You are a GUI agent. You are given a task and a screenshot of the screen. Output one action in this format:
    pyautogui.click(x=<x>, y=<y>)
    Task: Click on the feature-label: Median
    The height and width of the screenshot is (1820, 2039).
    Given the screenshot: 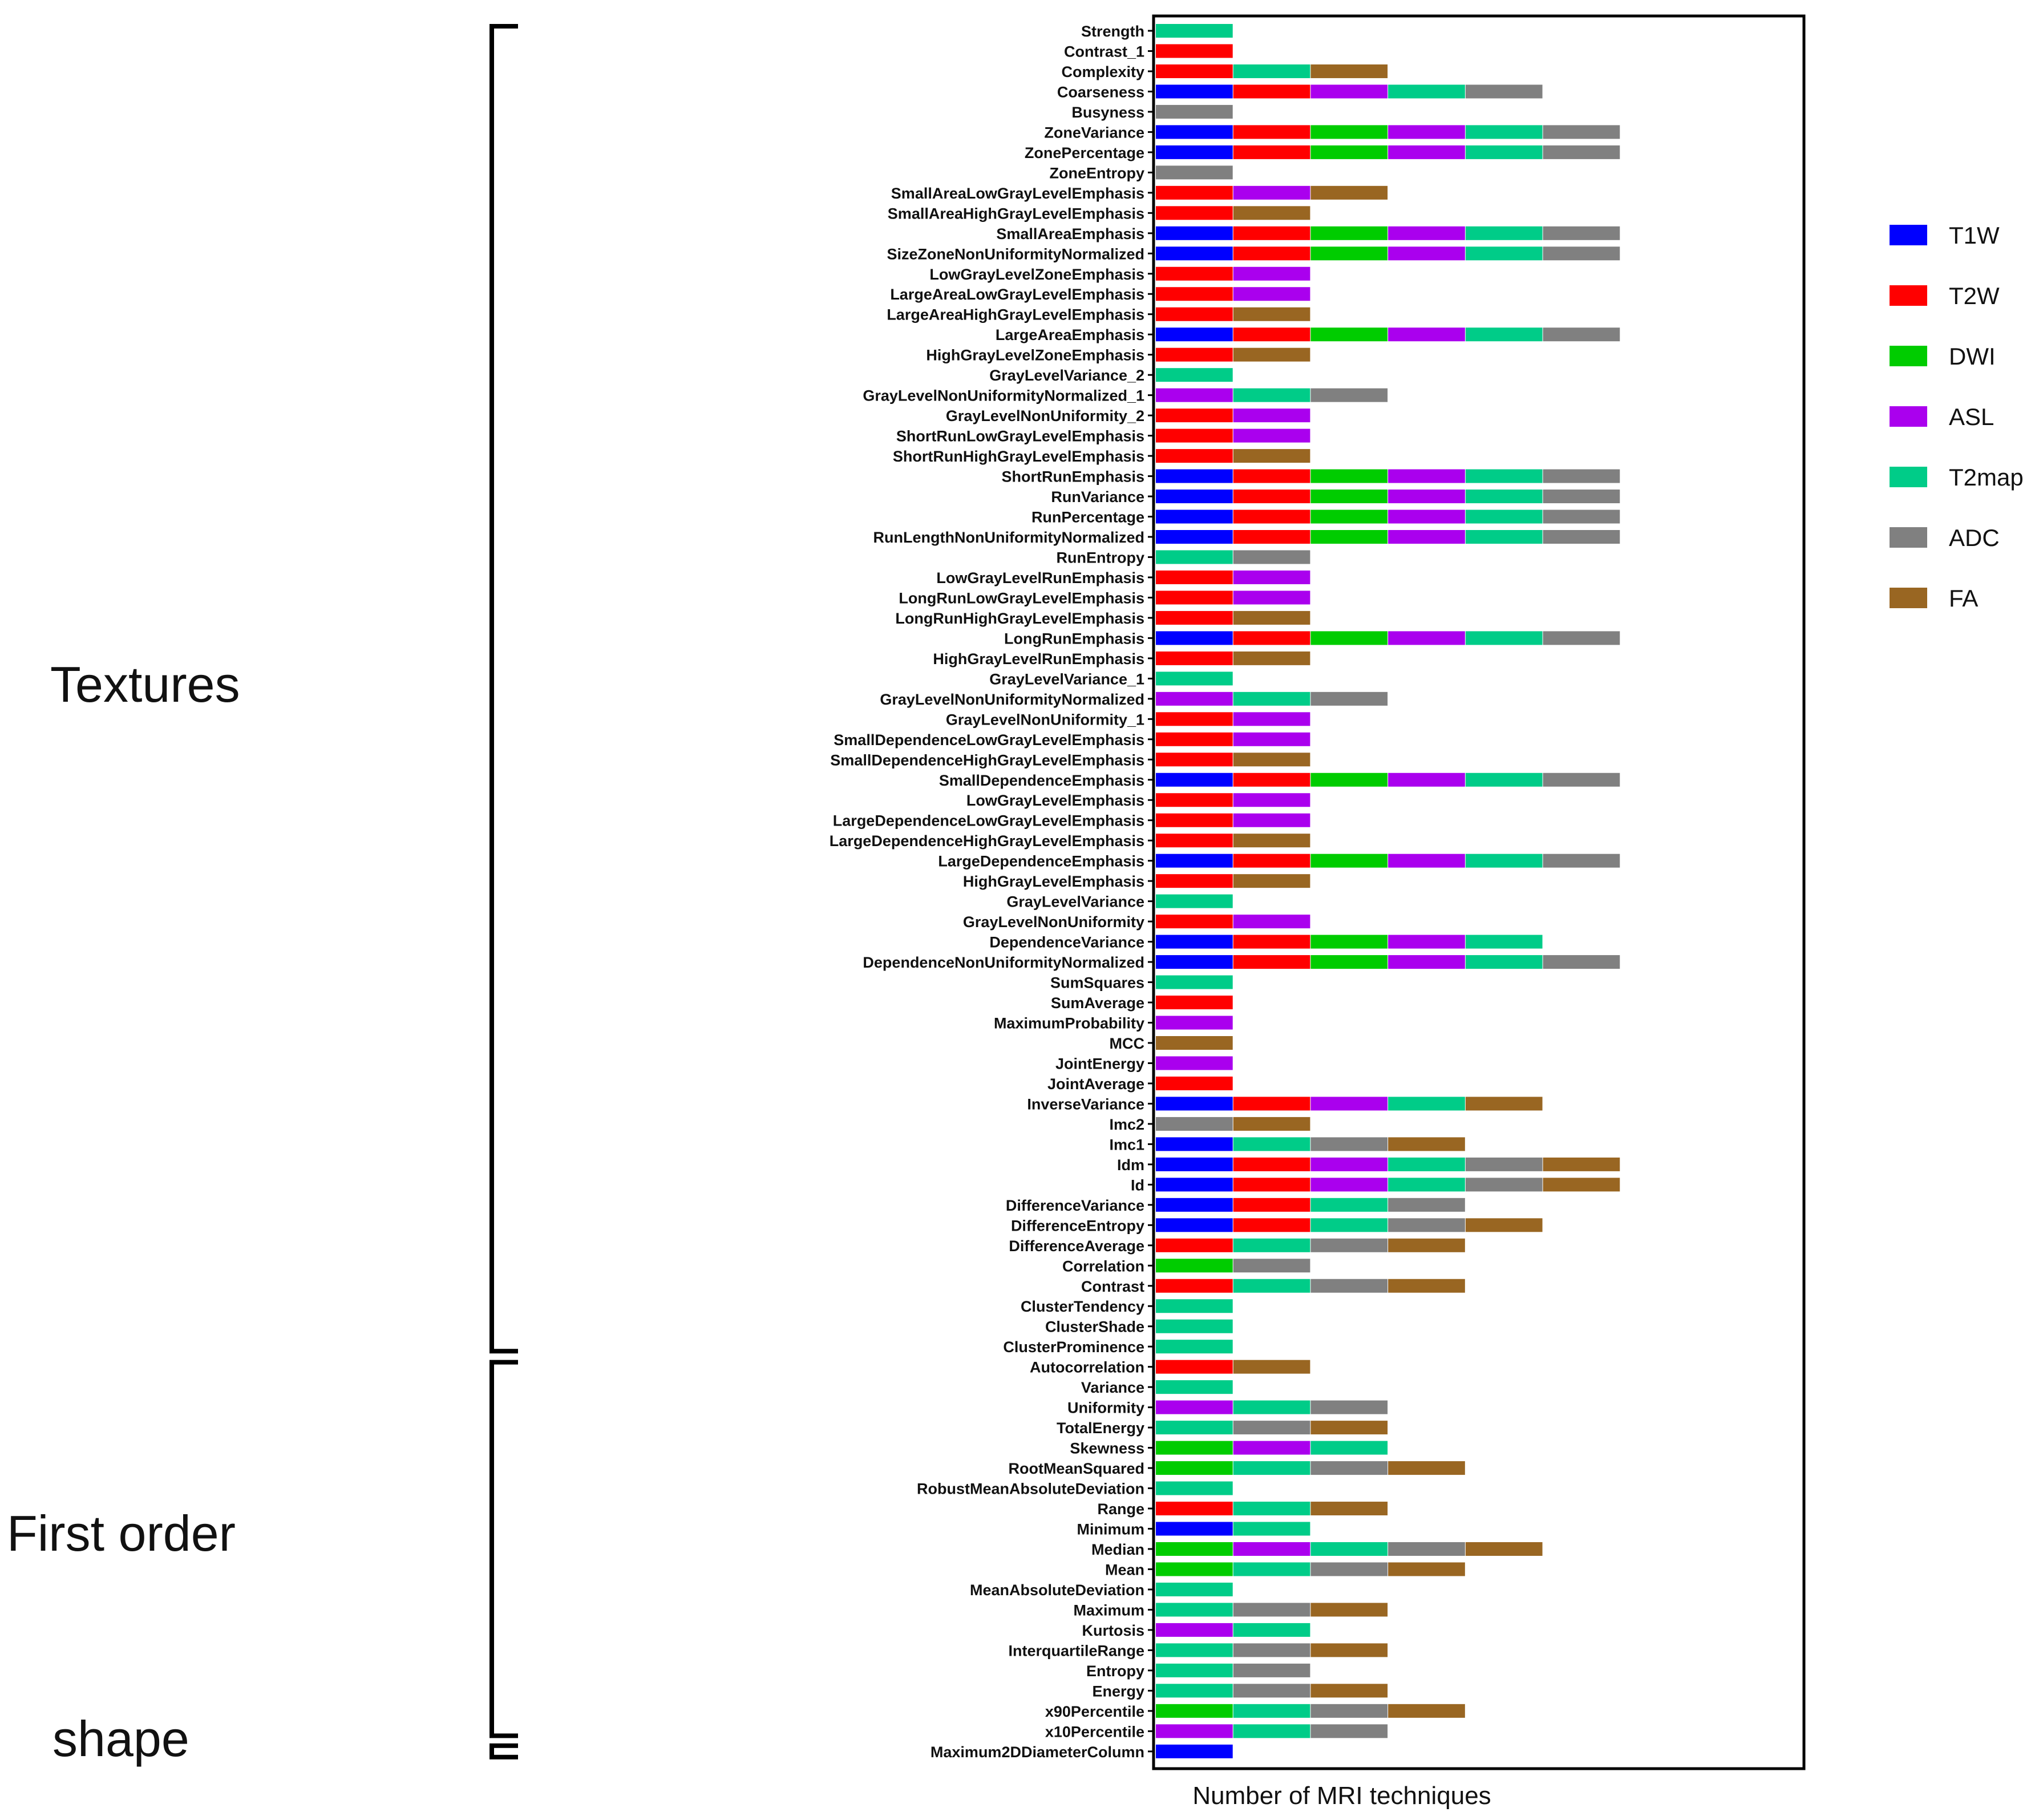 What is the action you would take?
    pyautogui.click(x=1117, y=1549)
    